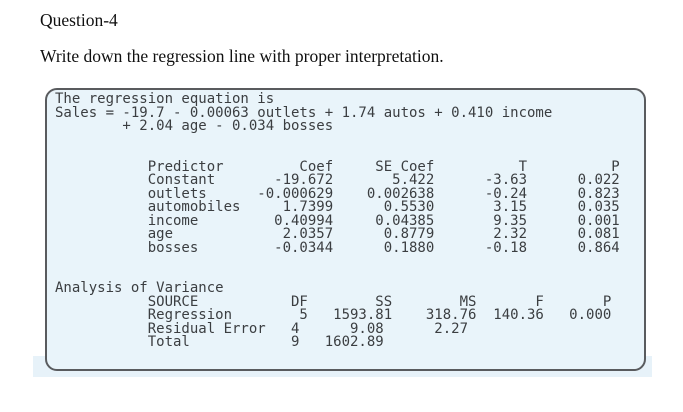 Image resolution: width=683 pixels, height=412 pixels. What do you see at coordinates (337, 180) in the screenshot?
I see `output-line-constant-row: Constant -19.672 5.422 -3.63 0.022` at bounding box center [337, 180].